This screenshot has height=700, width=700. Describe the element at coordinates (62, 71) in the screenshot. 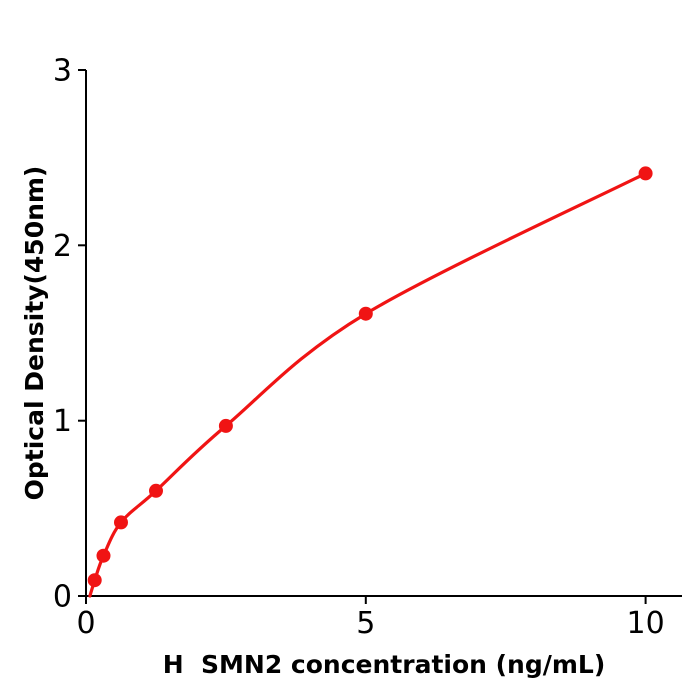

I see `y-tick-label: 3` at that location.